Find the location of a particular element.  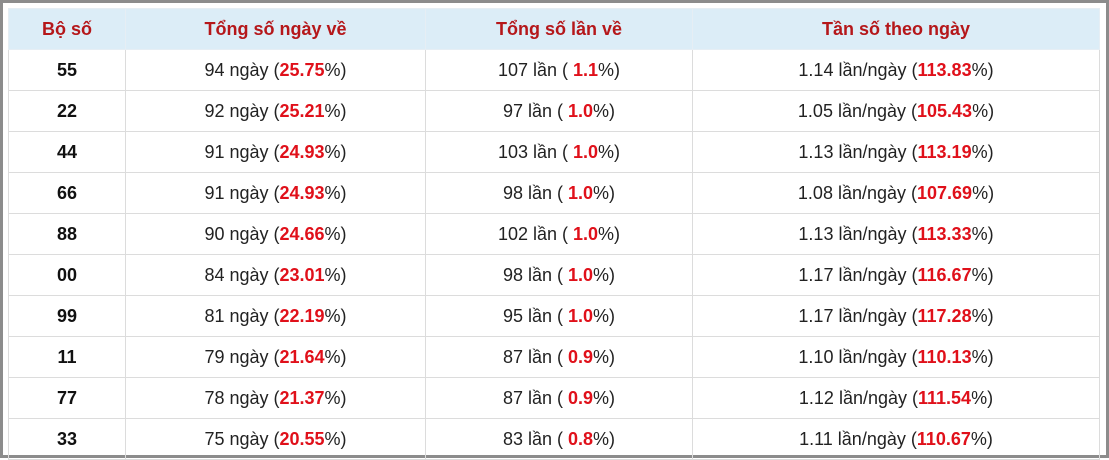

percent-value: 113.83 is located at coordinates (944, 69).